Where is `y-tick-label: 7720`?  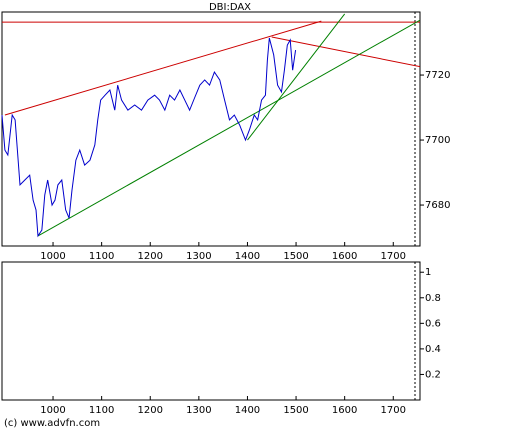
y-tick-label: 7720 is located at coordinates (437, 75).